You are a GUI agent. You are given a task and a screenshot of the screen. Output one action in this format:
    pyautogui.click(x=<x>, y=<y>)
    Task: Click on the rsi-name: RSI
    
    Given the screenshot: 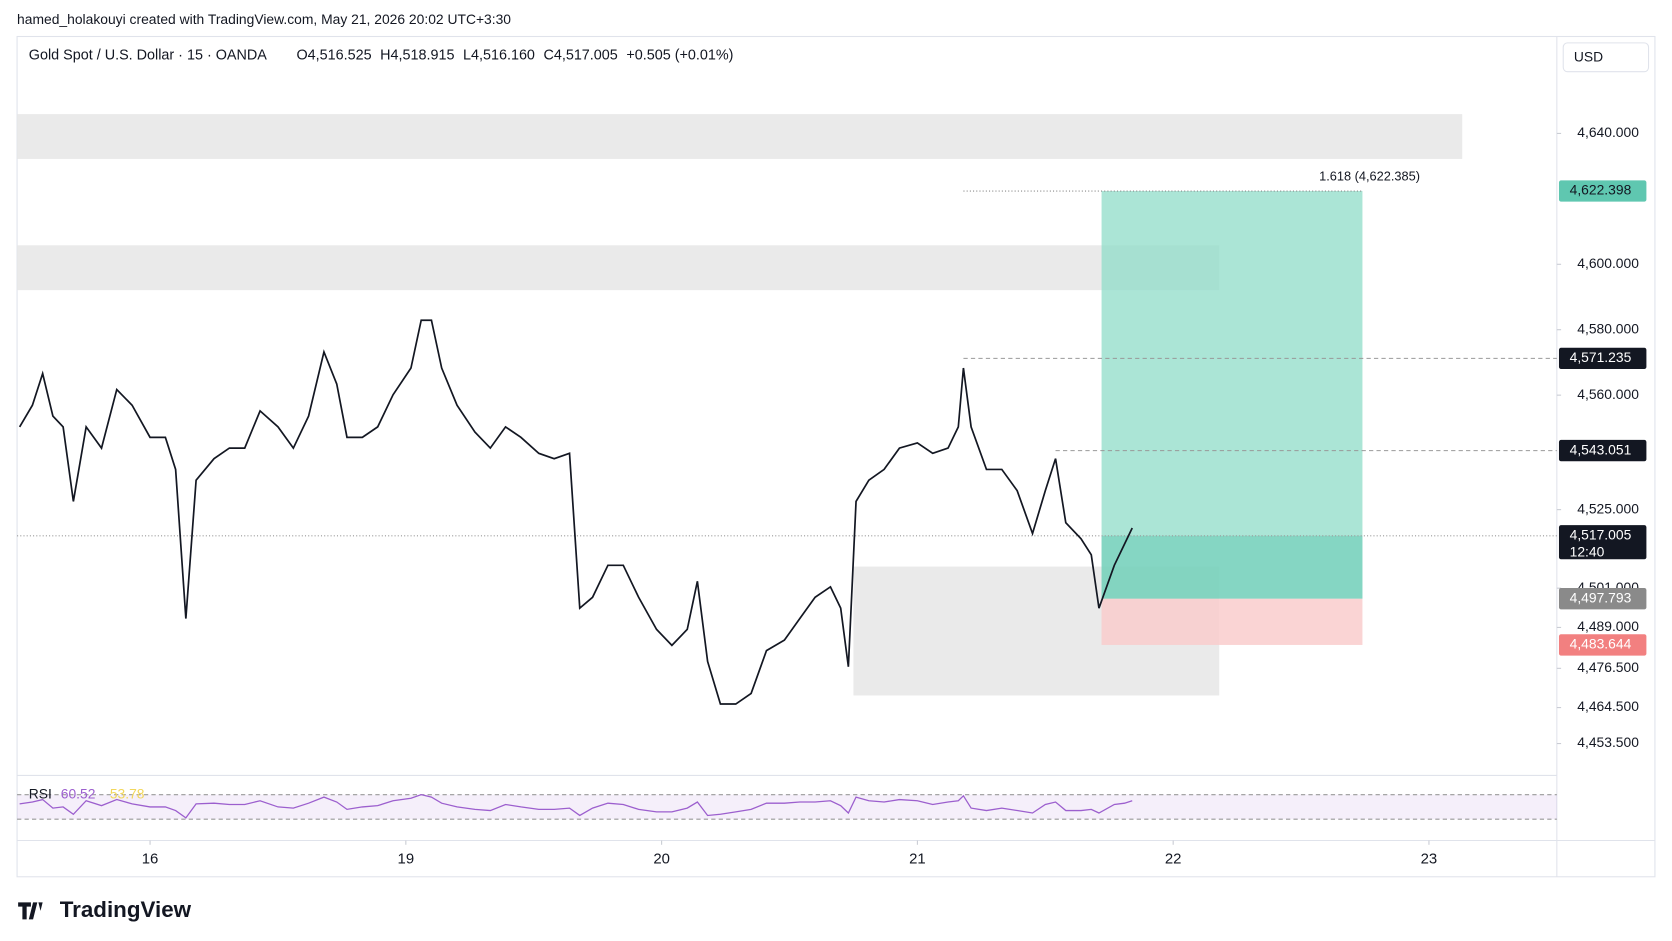 What is the action you would take?
    pyautogui.click(x=40, y=793)
    